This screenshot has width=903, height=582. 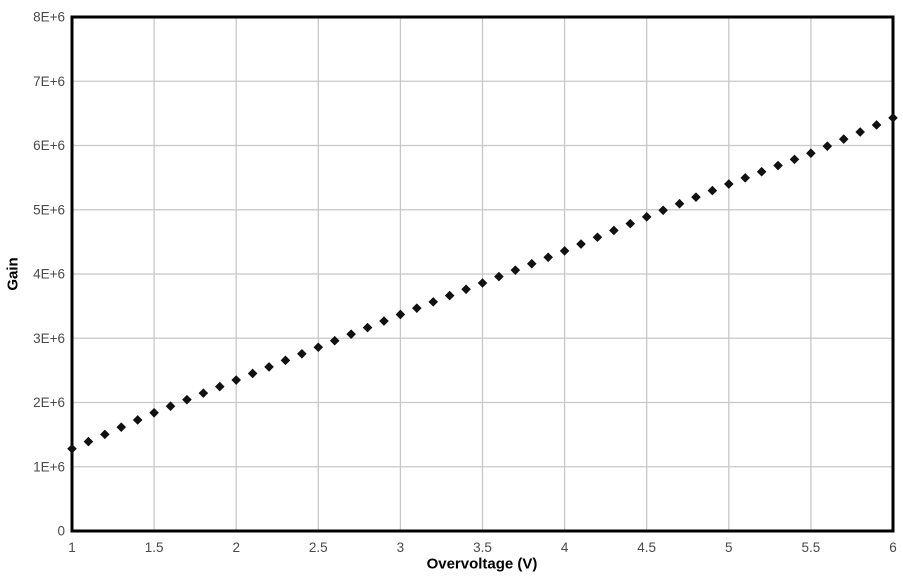 I want to click on x-tick-label: 4, so click(x=565, y=547).